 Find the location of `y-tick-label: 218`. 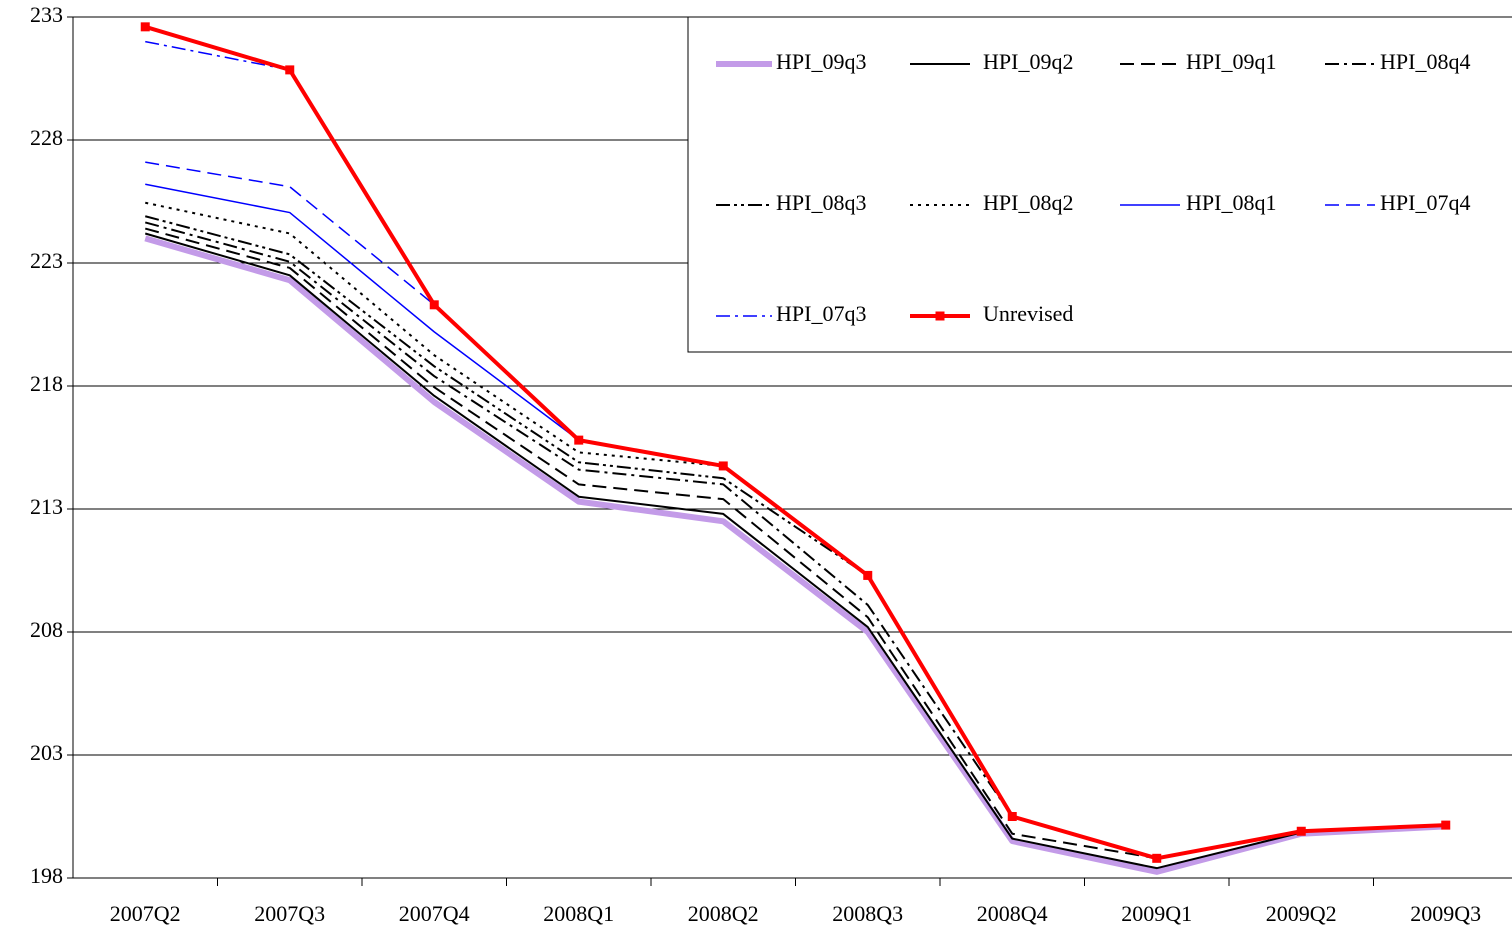

y-tick-label: 218 is located at coordinates (46, 383).